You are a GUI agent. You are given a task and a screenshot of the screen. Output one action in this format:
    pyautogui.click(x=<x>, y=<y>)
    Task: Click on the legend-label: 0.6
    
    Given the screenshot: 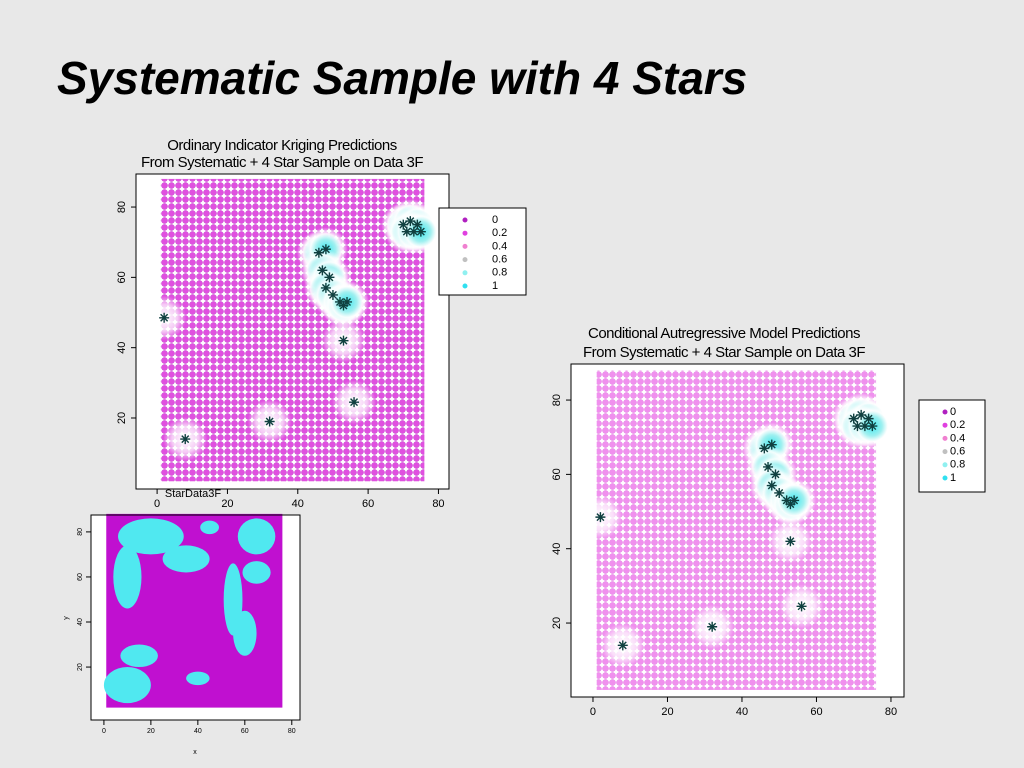 What is the action you would take?
    pyautogui.click(x=957, y=452)
    